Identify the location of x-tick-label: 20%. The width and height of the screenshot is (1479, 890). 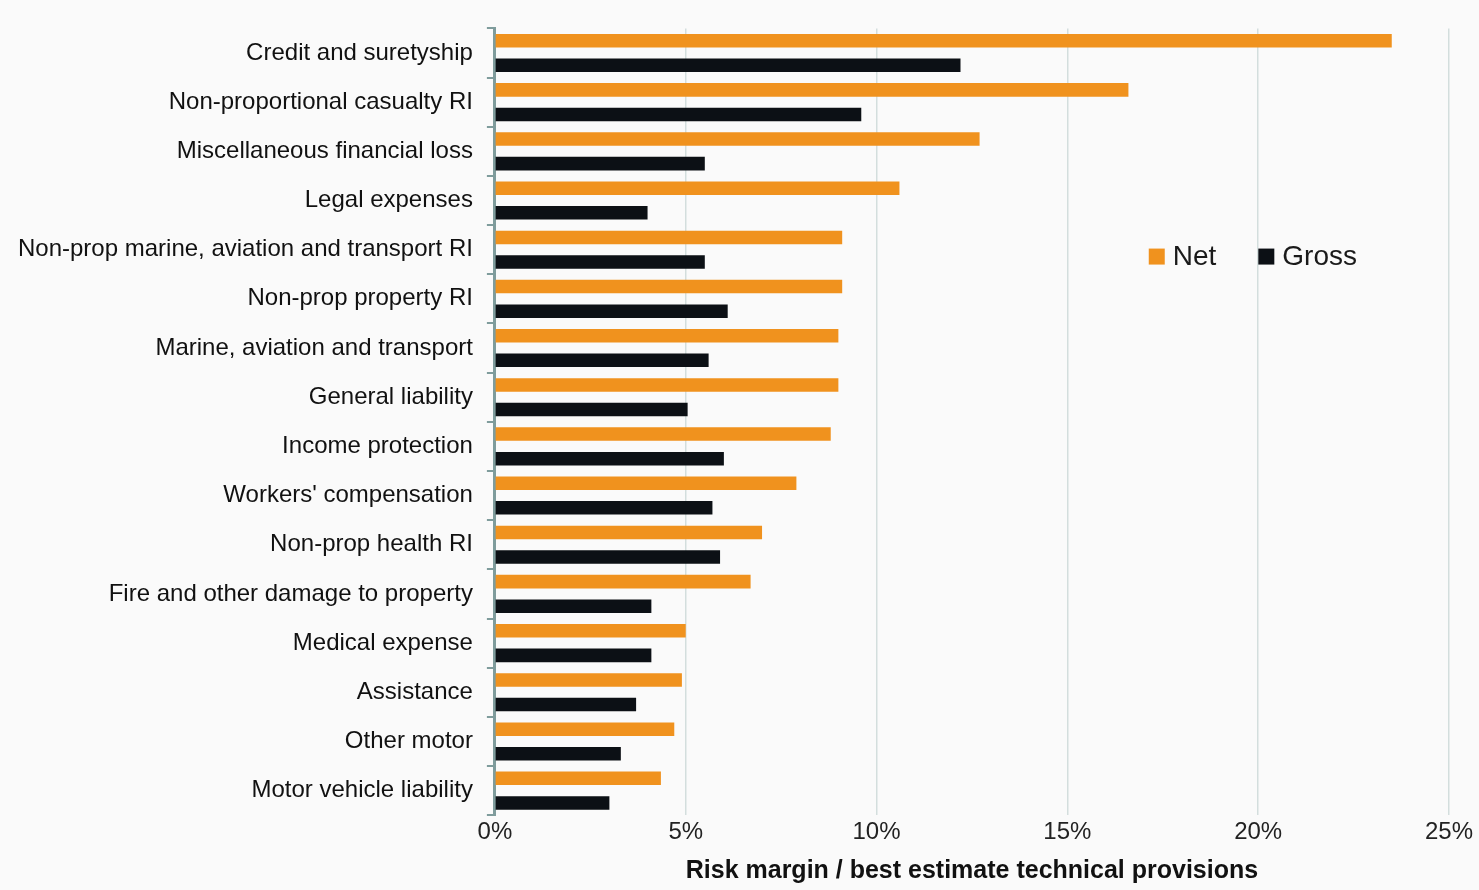
(1258, 831).